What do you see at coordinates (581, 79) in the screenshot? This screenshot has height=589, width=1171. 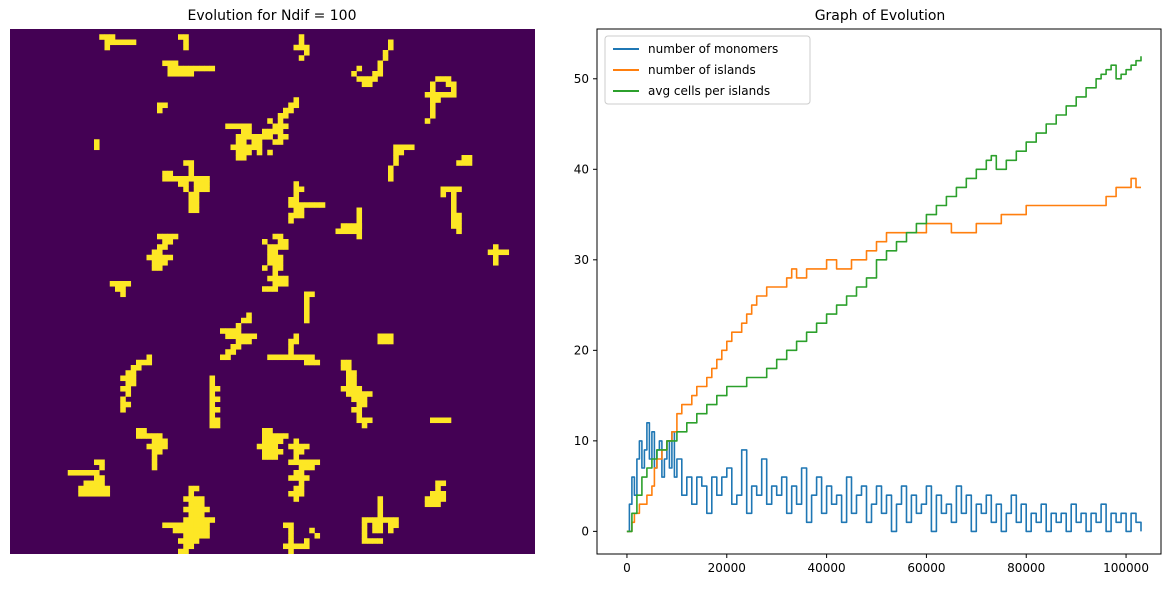 I see `y-tick-label: 50` at bounding box center [581, 79].